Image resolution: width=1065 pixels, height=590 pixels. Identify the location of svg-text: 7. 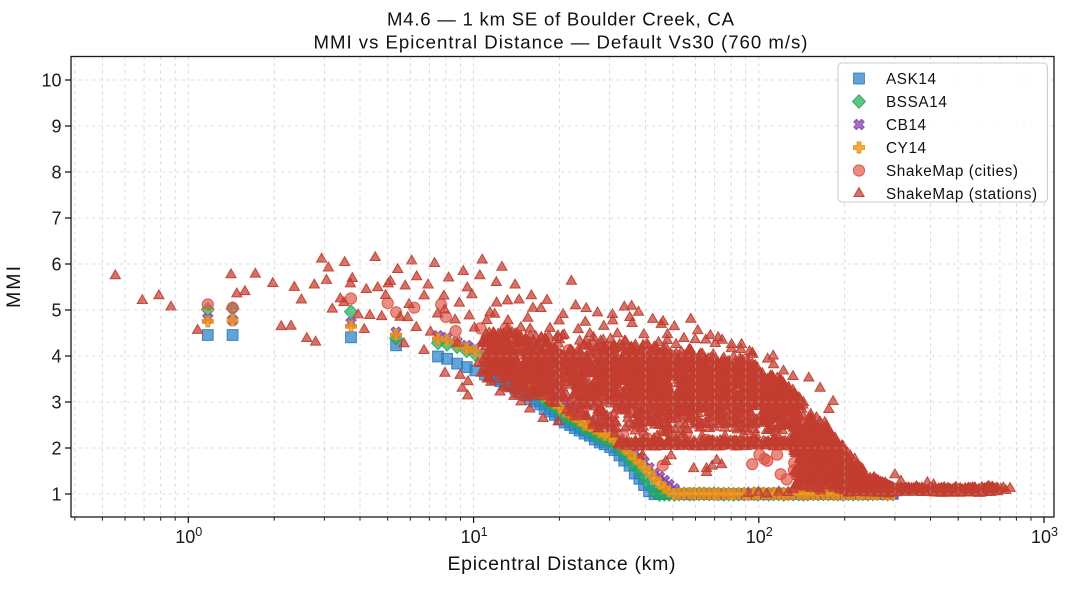
(56, 218).